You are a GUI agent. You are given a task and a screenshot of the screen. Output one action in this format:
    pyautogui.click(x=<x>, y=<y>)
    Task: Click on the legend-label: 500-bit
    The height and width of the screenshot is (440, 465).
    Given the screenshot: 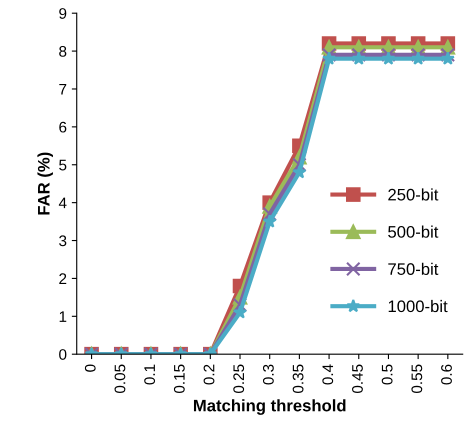 What is the action you would take?
    pyautogui.click(x=413, y=232)
    